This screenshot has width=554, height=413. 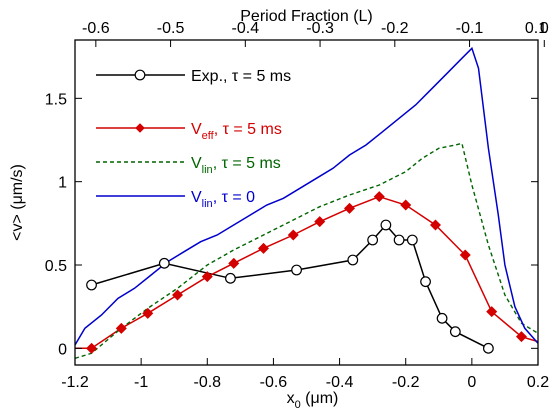 I want to click on x-tick-label: -0.2, so click(x=406, y=382).